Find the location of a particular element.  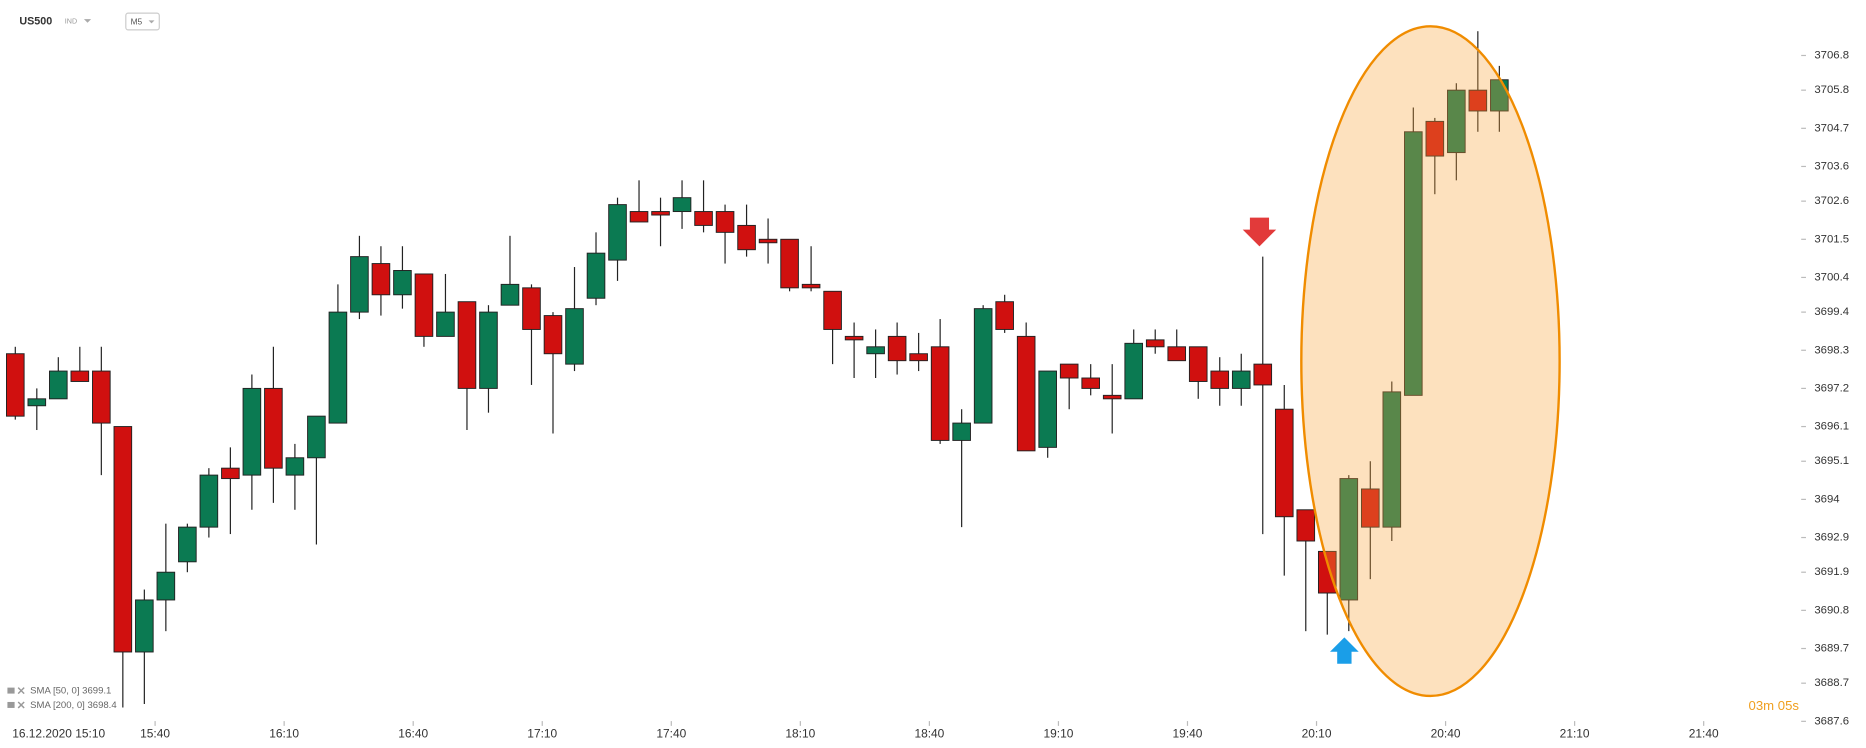

timeframe-button is located at coordinates (142, 21).